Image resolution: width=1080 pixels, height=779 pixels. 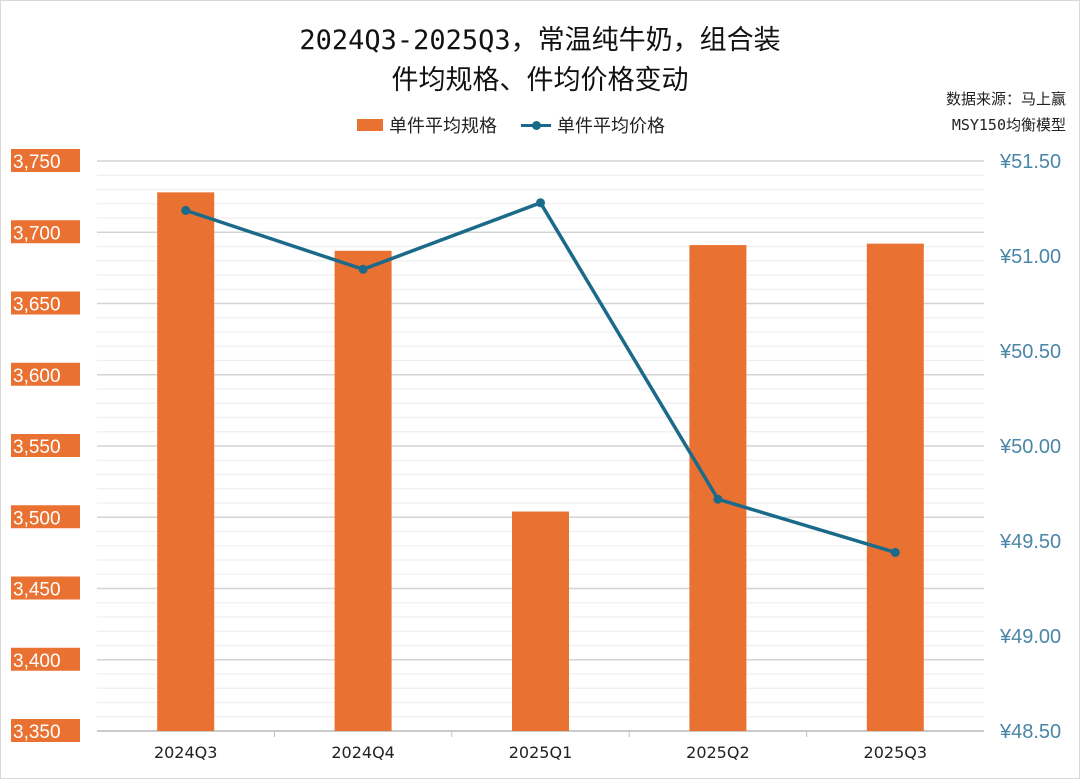 I want to click on left-tick-label: 3,400, so click(x=37, y=661).